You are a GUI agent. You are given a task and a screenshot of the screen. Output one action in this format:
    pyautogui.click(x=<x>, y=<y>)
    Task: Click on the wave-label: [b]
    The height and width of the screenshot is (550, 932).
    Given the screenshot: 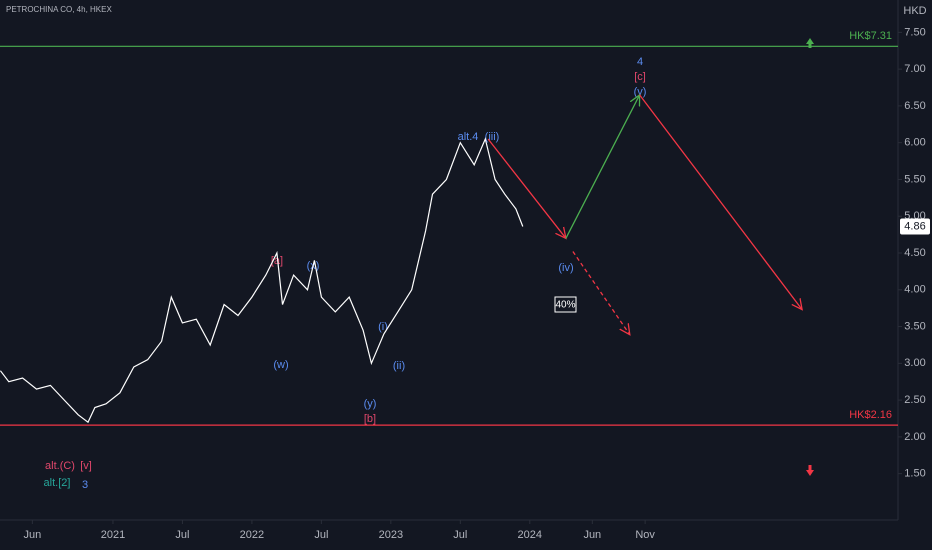 What is the action you would take?
    pyautogui.click(x=370, y=419)
    